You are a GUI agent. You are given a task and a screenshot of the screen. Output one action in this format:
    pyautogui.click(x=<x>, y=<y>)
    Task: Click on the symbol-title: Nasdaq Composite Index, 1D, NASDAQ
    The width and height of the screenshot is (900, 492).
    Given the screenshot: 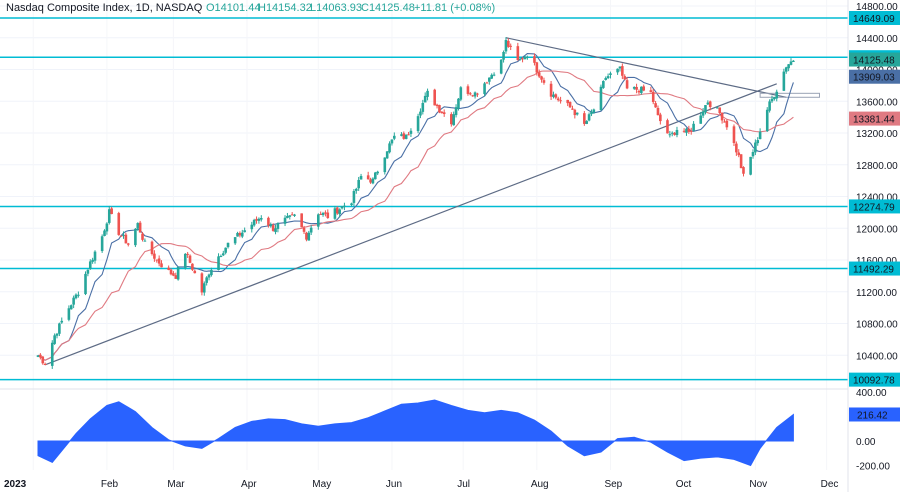 What is the action you would take?
    pyautogui.click(x=104, y=8)
    